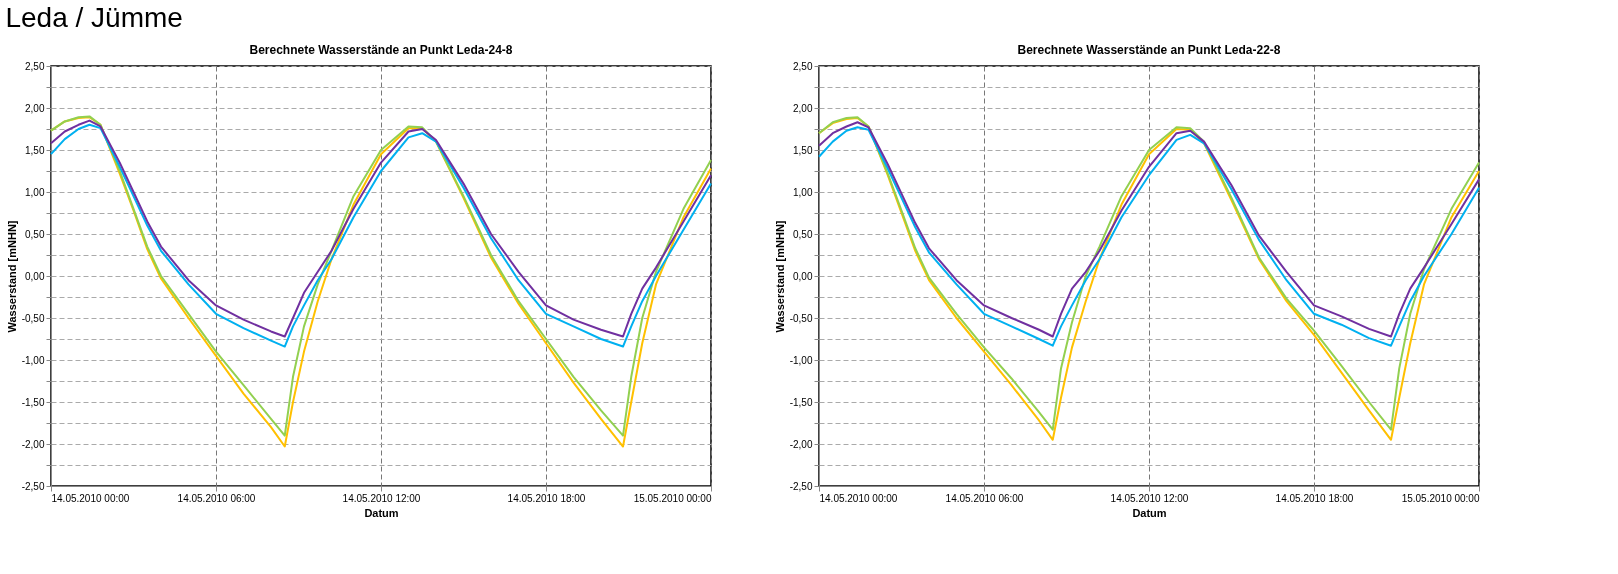 Image resolution: width=1618 pixels, height=574 pixels. What do you see at coordinates (94, 18) in the screenshot?
I see `text: Leda / Jümme` at bounding box center [94, 18].